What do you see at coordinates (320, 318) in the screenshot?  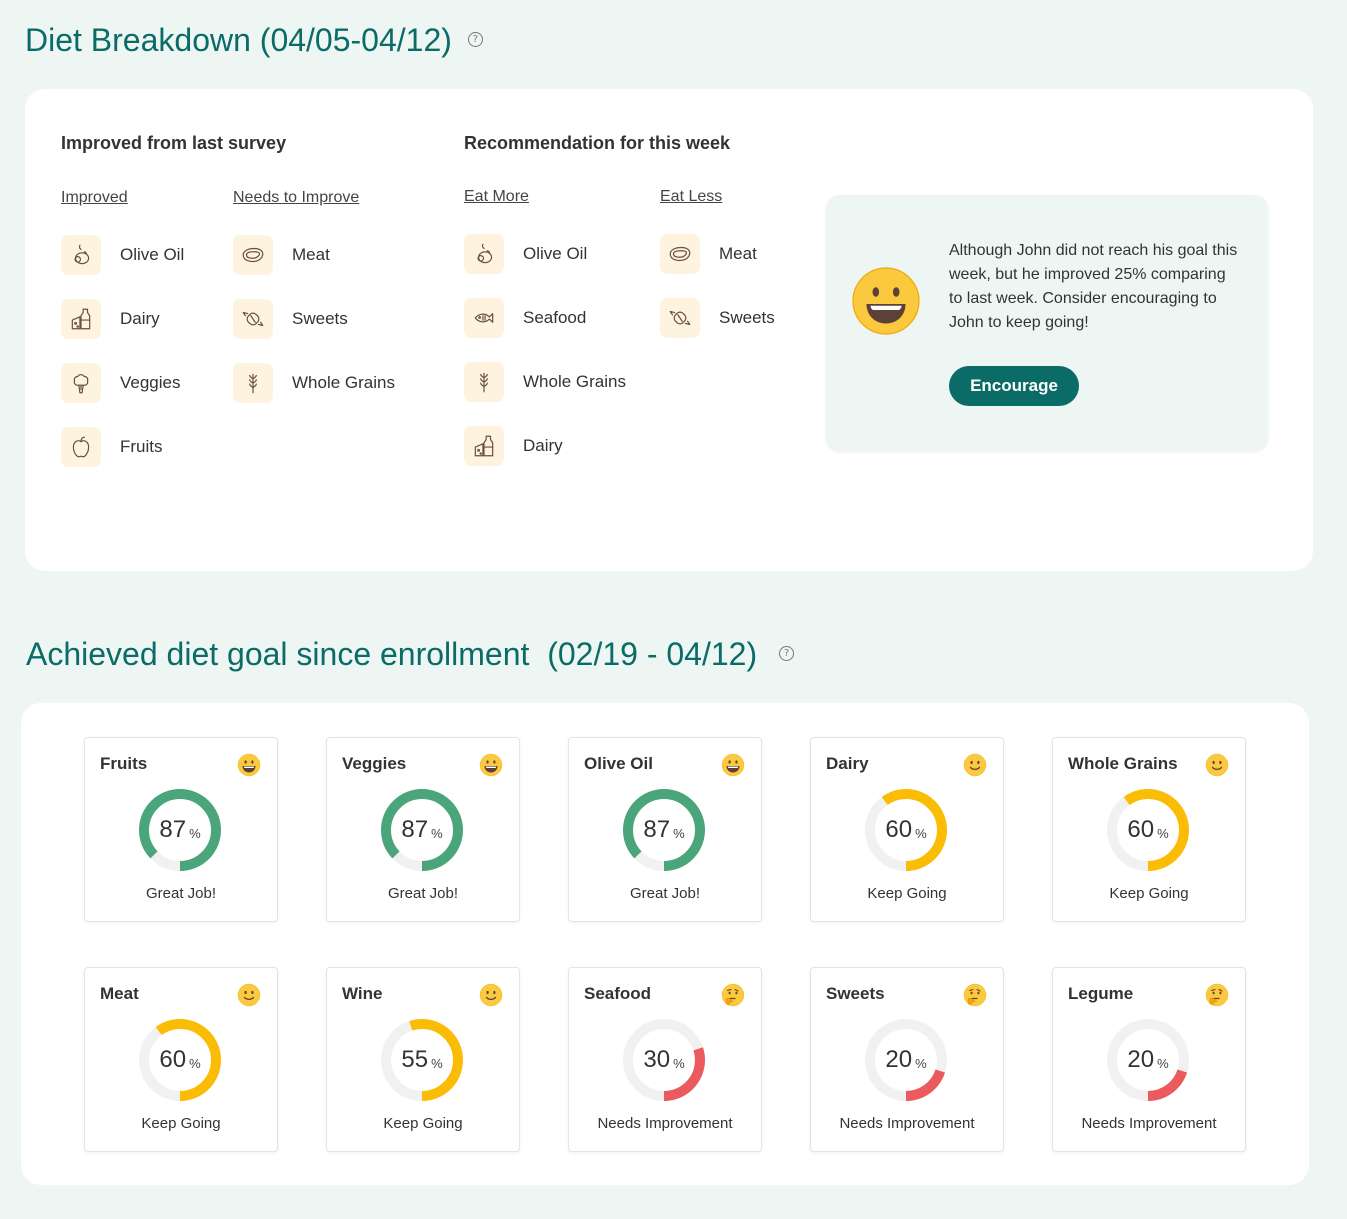 I see `food-item-label: Sweets` at bounding box center [320, 318].